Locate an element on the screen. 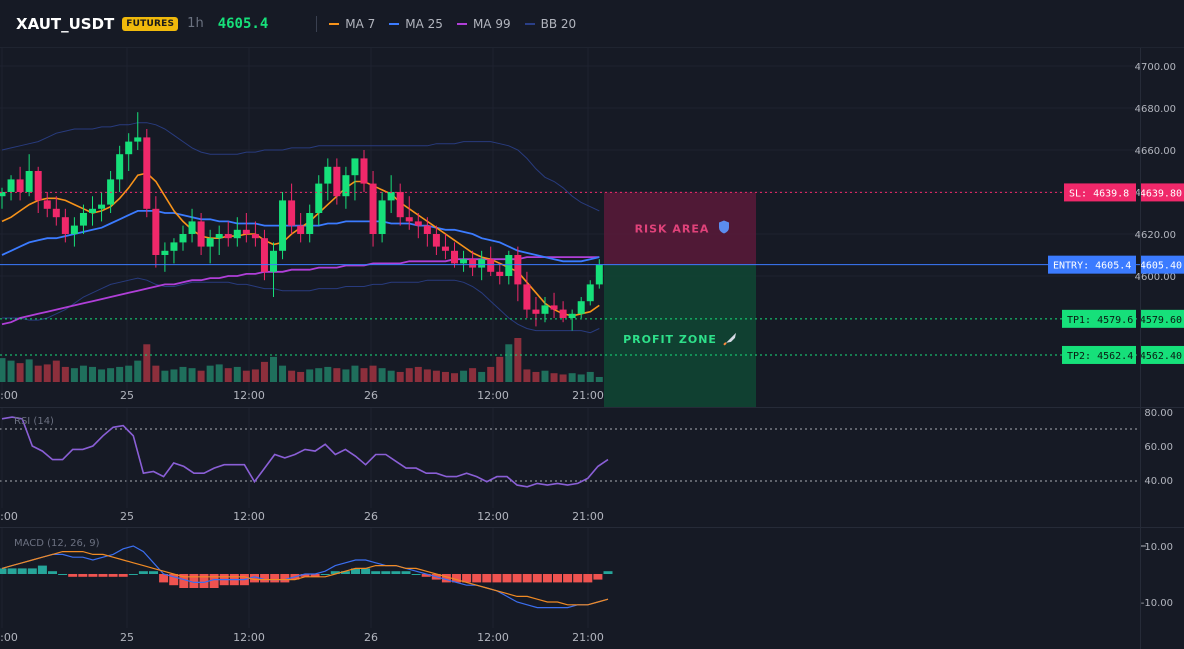  rsi-line is located at coordinates (305, 452).